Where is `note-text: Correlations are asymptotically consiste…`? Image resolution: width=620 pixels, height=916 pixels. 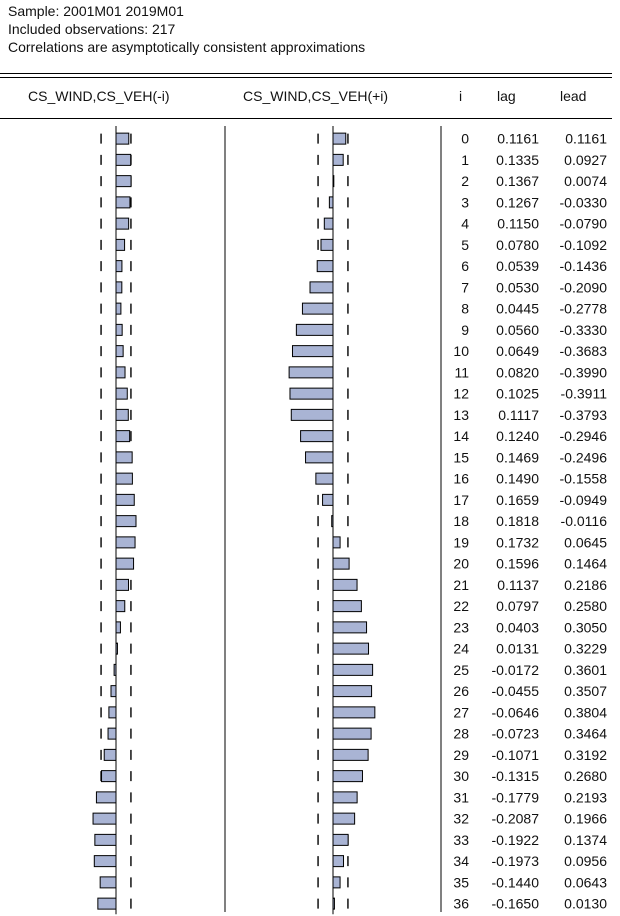 note-text: Correlations are asymptotically consiste… is located at coordinates (187, 47).